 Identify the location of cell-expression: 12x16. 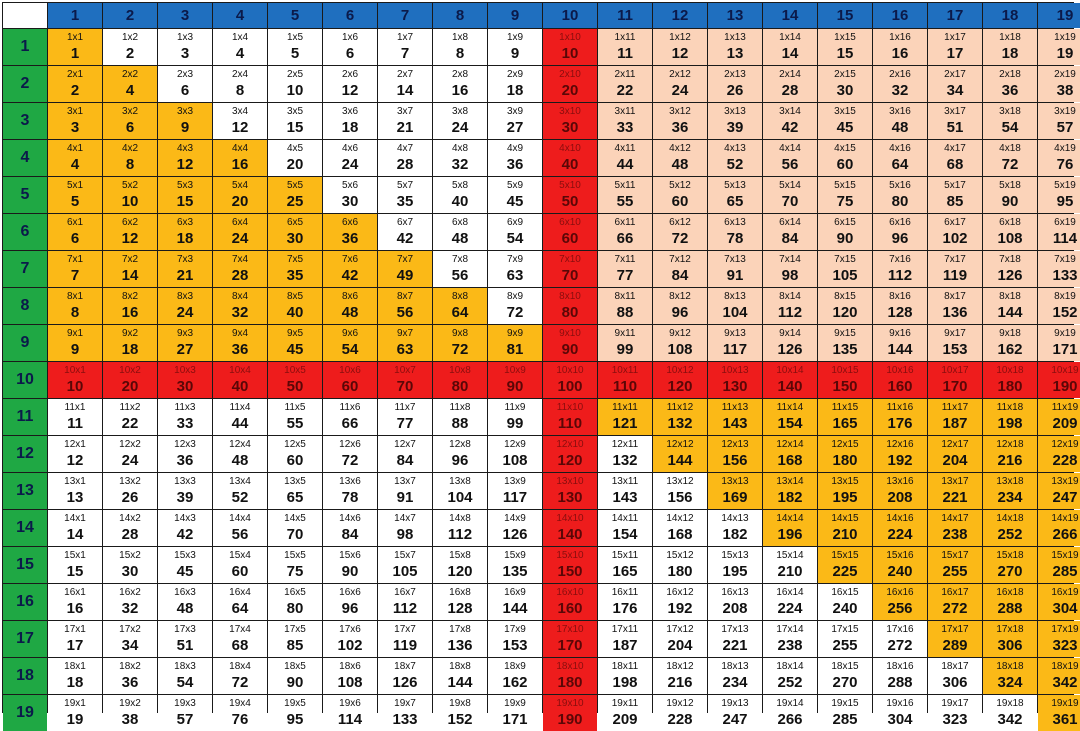
(900, 444).